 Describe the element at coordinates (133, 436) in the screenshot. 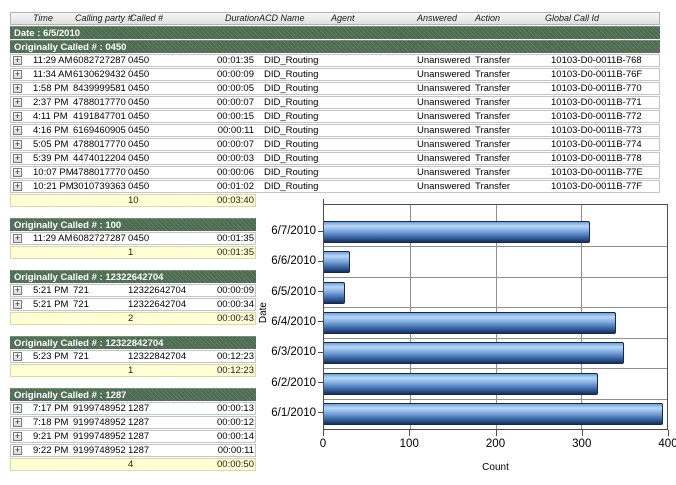

I see `call-row: +9:21 PM 9199748952 1287 00:00:14` at that location.